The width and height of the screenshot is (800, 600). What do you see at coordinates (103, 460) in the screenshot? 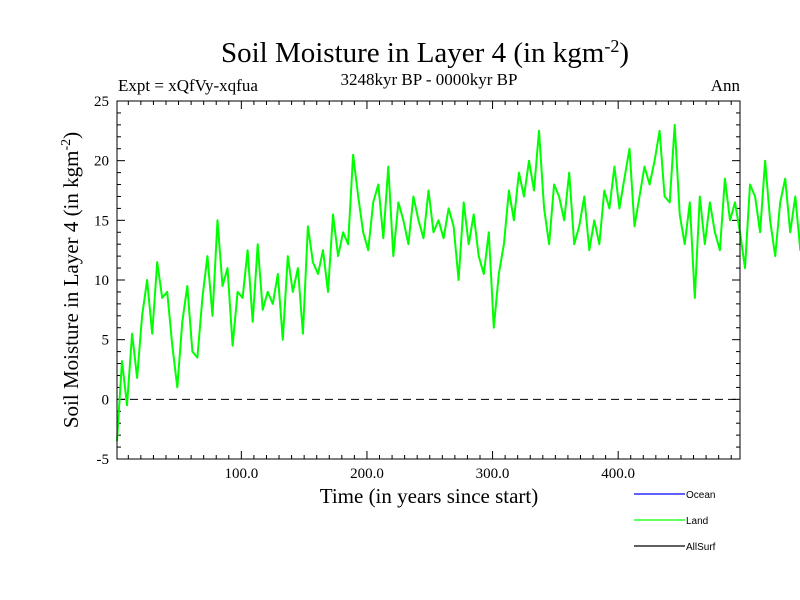
I see `y-tick-label: -5` at bounding box center [103, 460].